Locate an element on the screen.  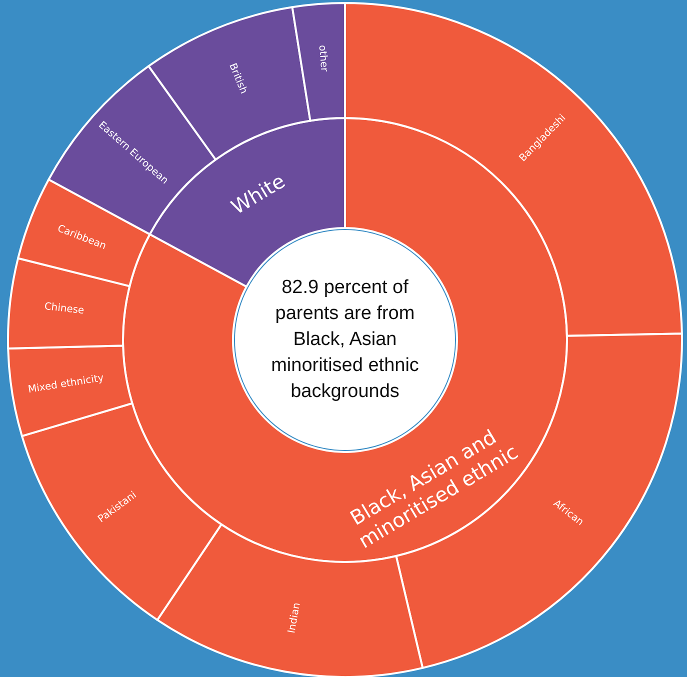
slice-label: Mixed ethnicity is located at coordinates (66, 384).